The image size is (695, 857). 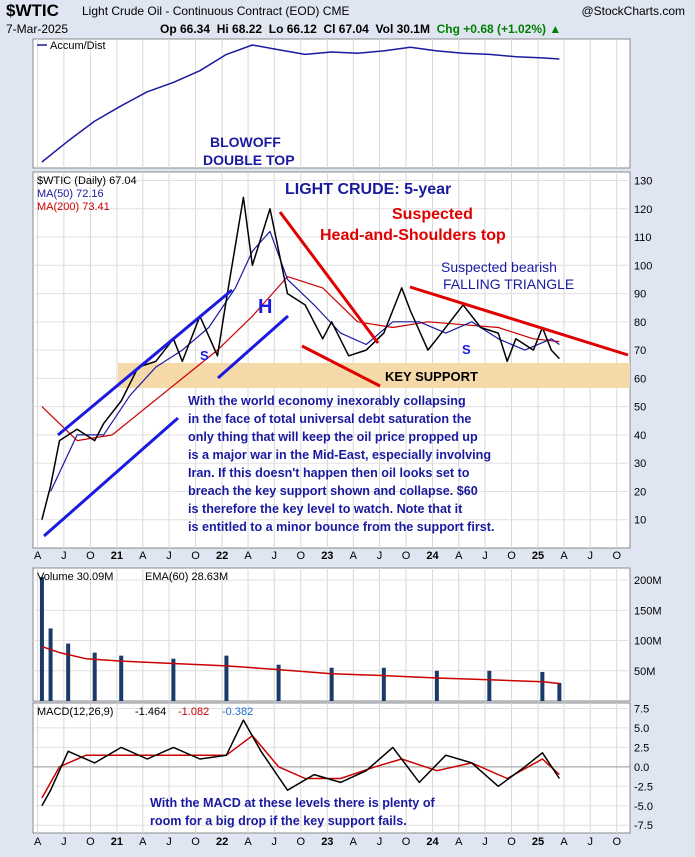 What do you see at coordinates (300, 665) in the screenshot?
I see `volume-ema-line` at bounding box center [300, 665].